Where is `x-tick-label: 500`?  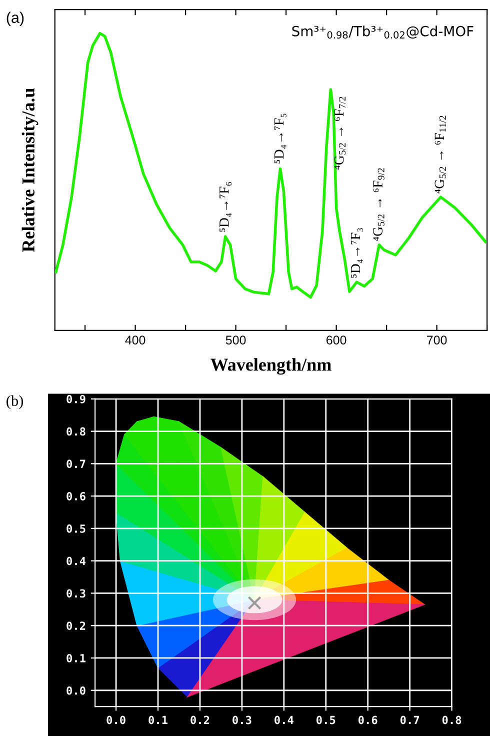 x-tick-label: 500 is located at coordinates (236, 340).